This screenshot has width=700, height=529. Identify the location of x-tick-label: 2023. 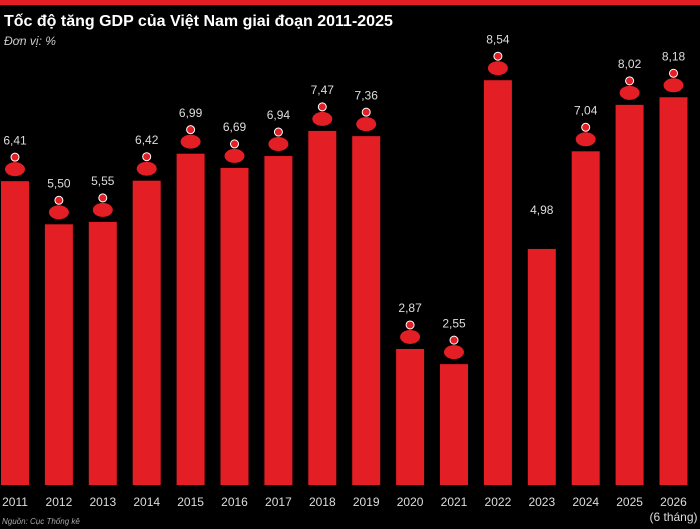
(541, 502).